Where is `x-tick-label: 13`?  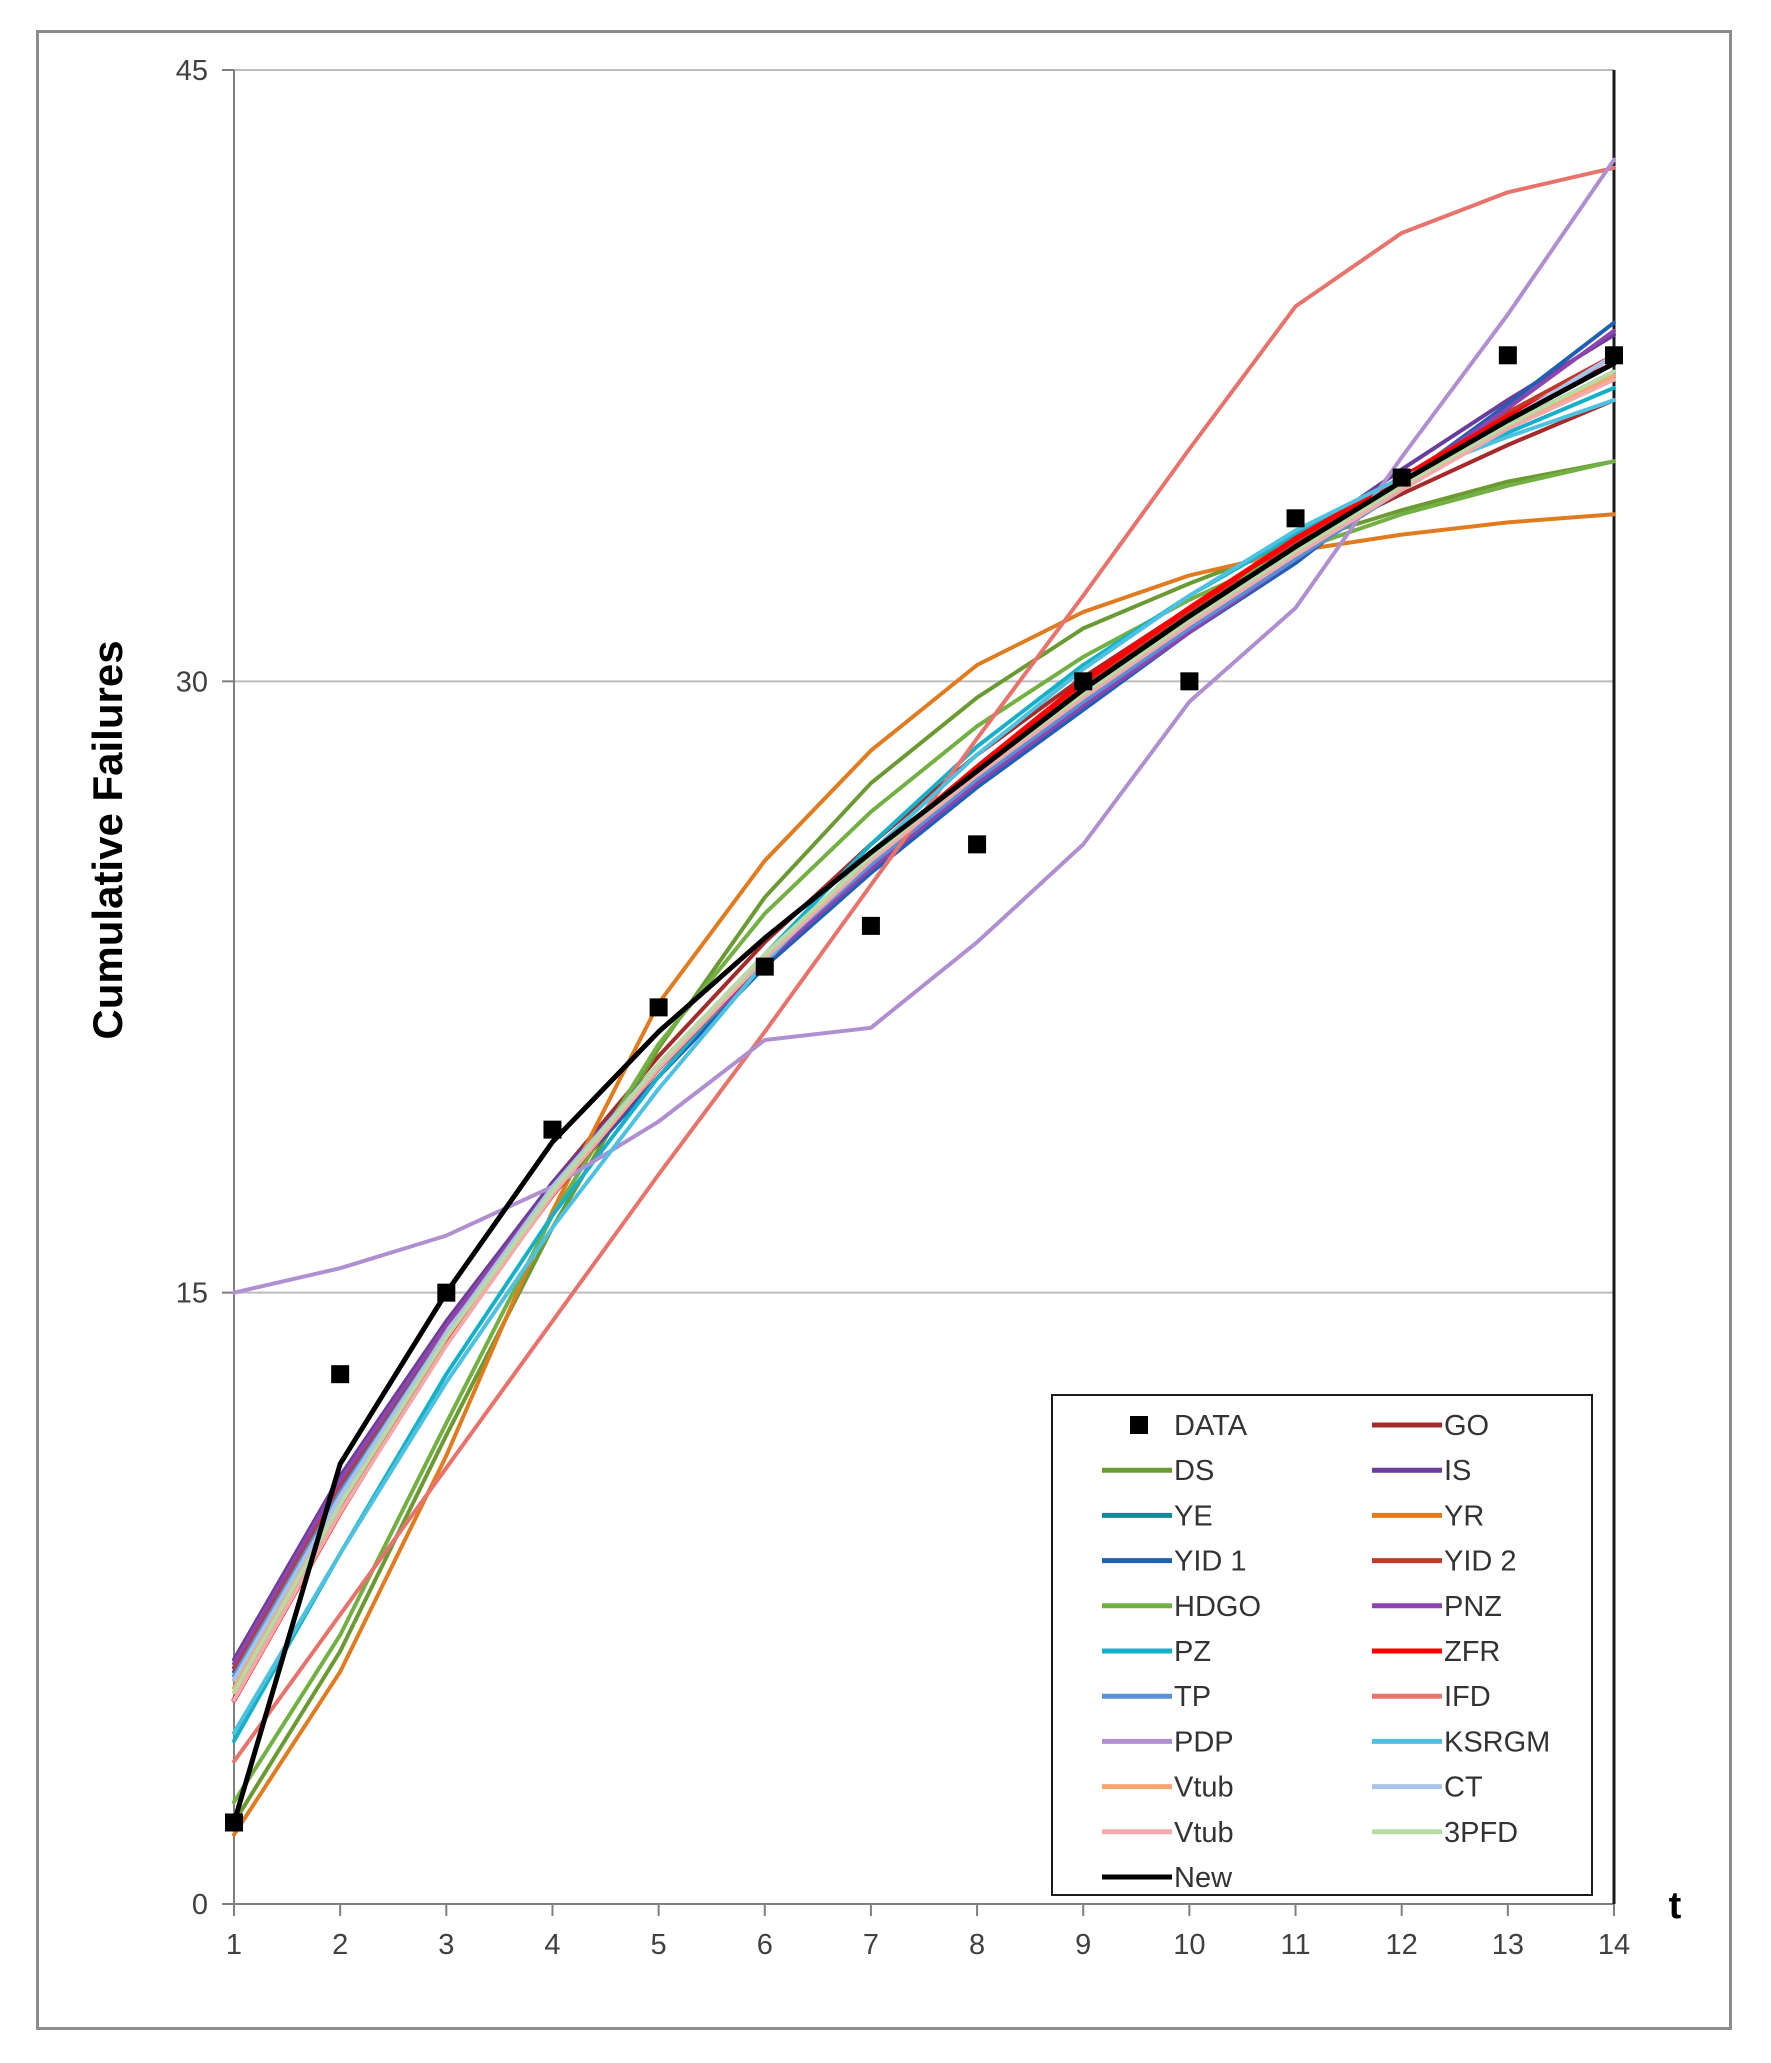
x-tick-label: 13 is located at coordinates (1508, 1945).